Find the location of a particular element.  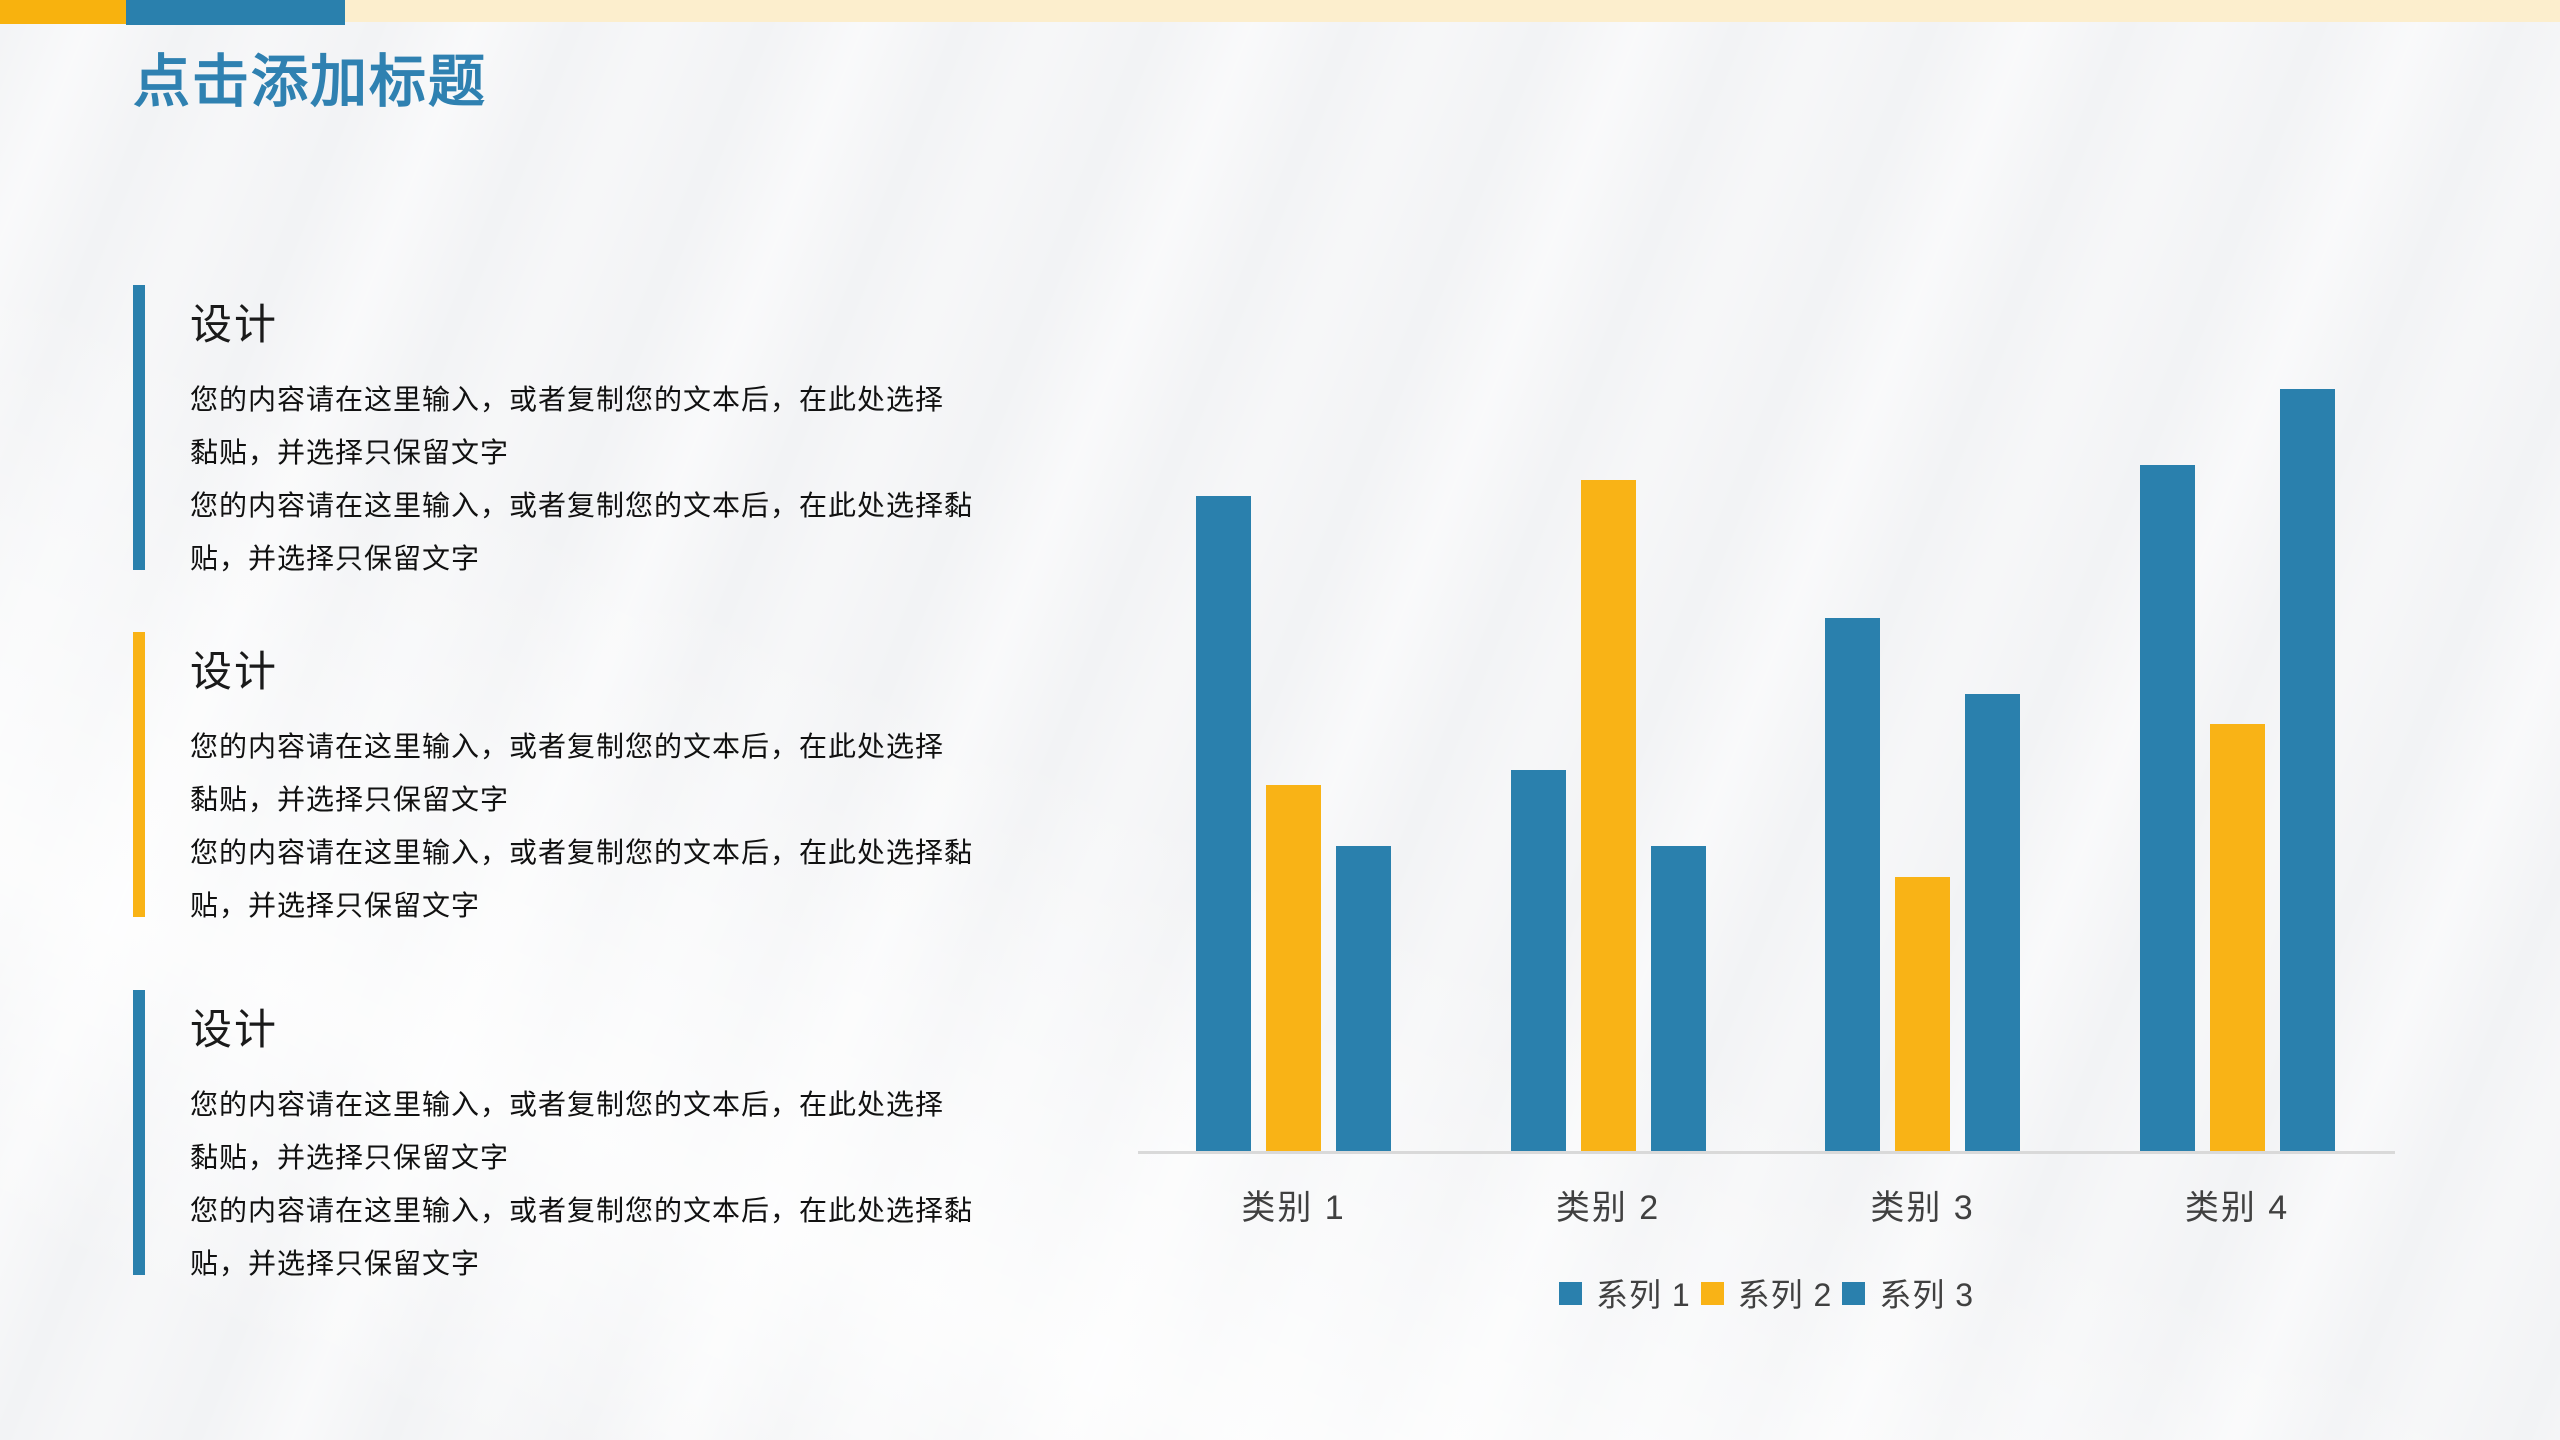

bar-series3-cat3 is located at coordinates (1992, 922).